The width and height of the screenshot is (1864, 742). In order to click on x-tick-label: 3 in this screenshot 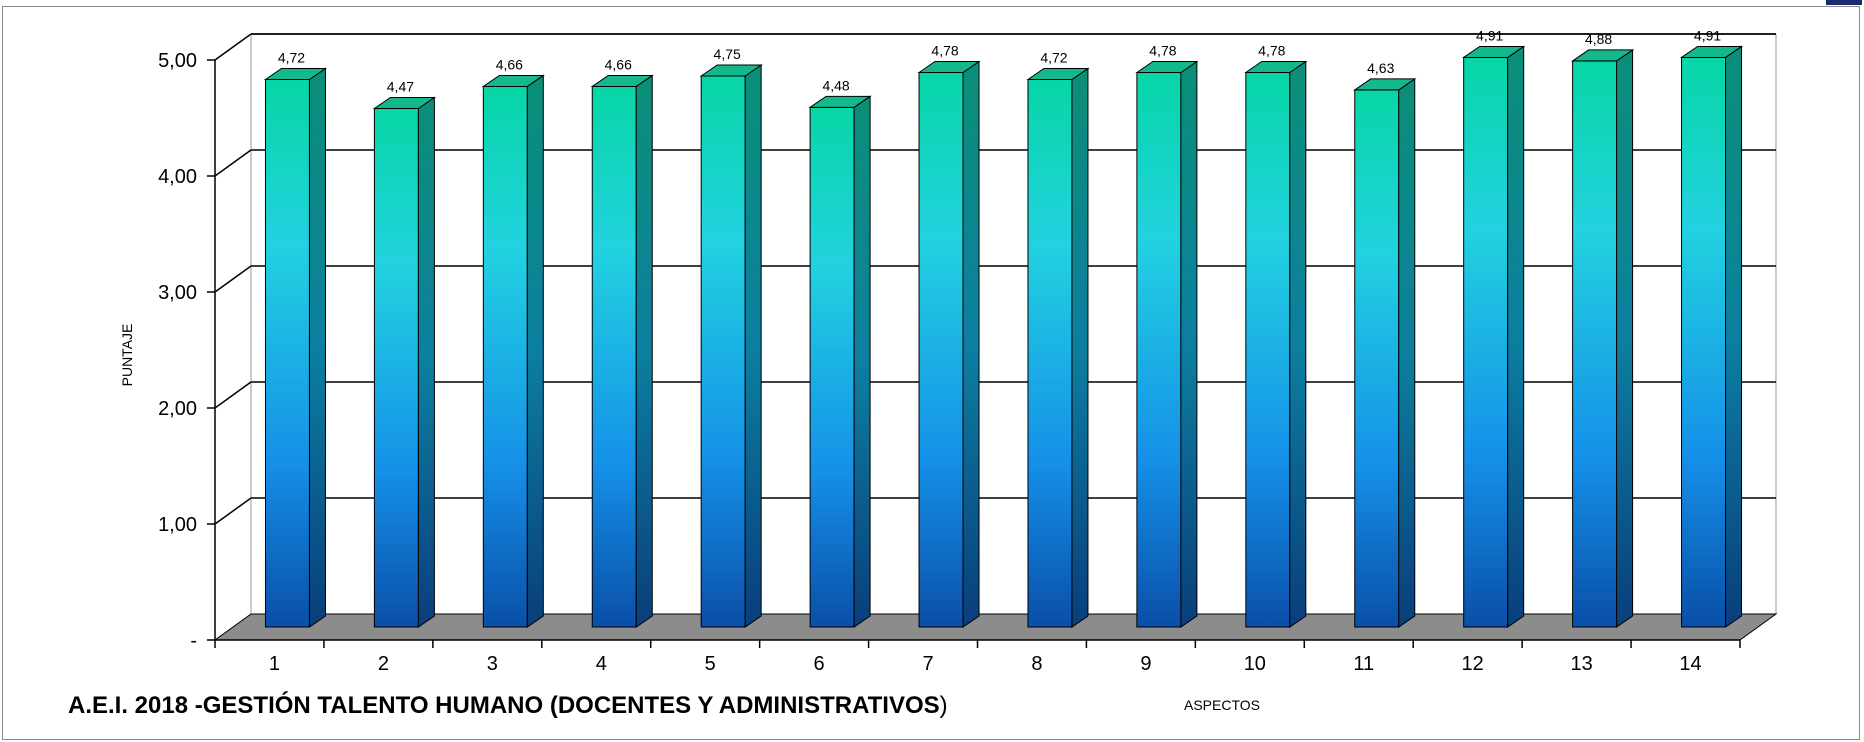, I will do `click(492, 664)`.